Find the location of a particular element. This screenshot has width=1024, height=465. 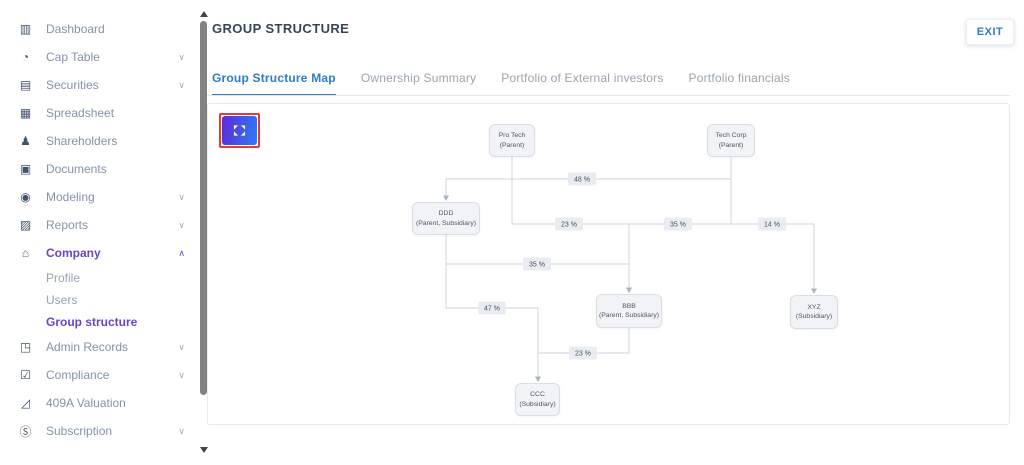

diagram-node-tech-corp: Tech Corp (Parent) is located at coordinates (731, 140).